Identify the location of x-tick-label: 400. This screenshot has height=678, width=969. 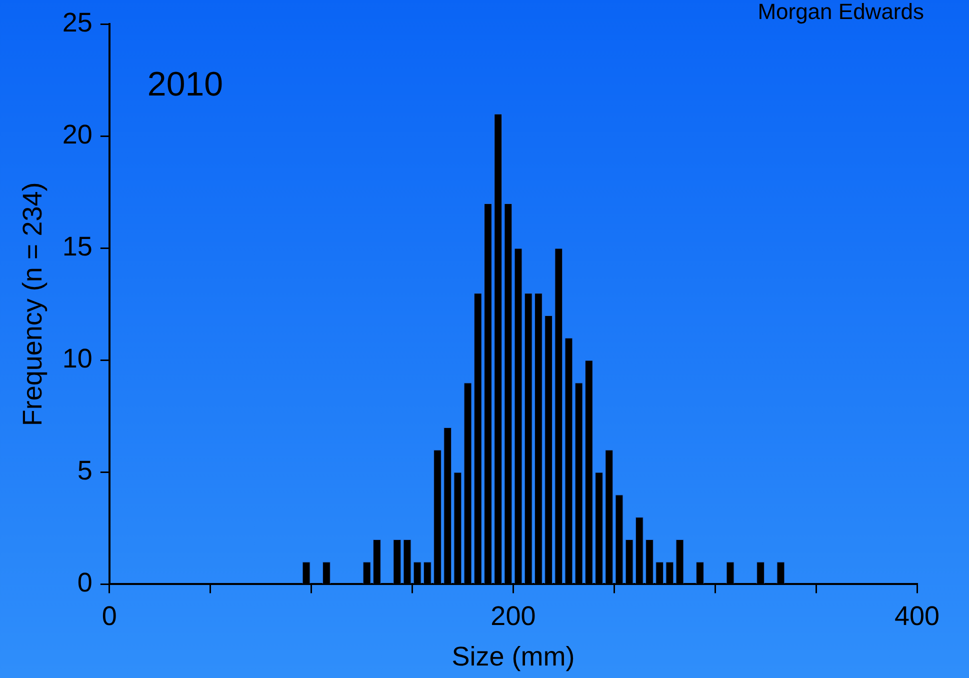
(917, 615).